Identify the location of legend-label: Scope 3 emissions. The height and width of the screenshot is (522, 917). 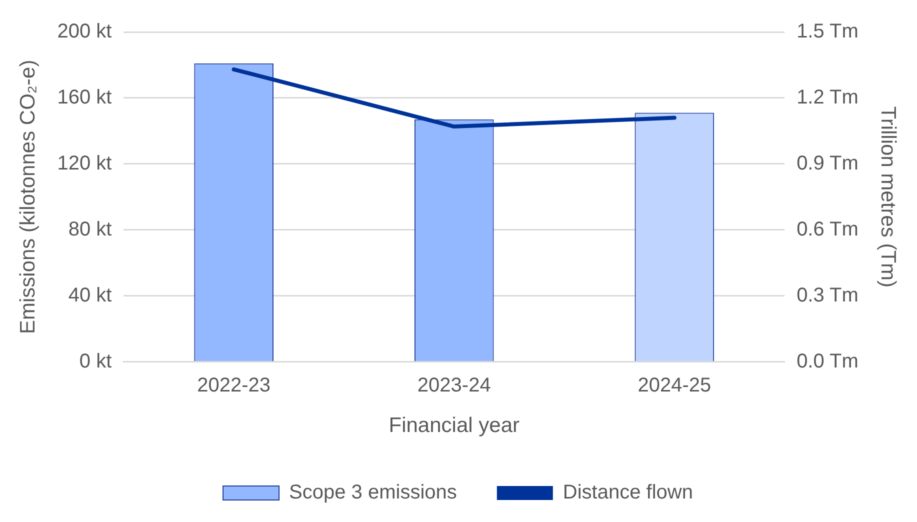
(373, 493).